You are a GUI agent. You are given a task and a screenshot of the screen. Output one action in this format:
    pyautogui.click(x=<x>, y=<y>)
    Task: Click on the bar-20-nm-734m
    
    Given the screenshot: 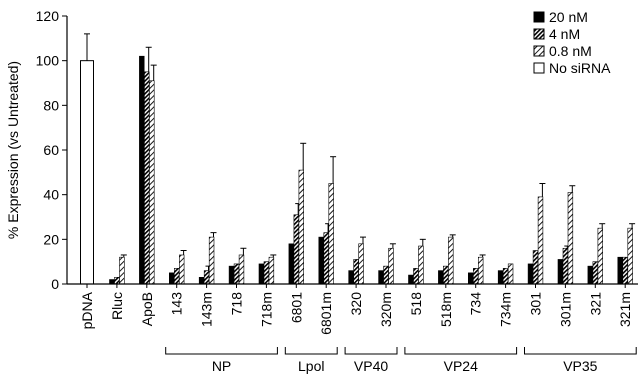 What is the action you would take?
    pyautogui.click(x=500, y=277)
    